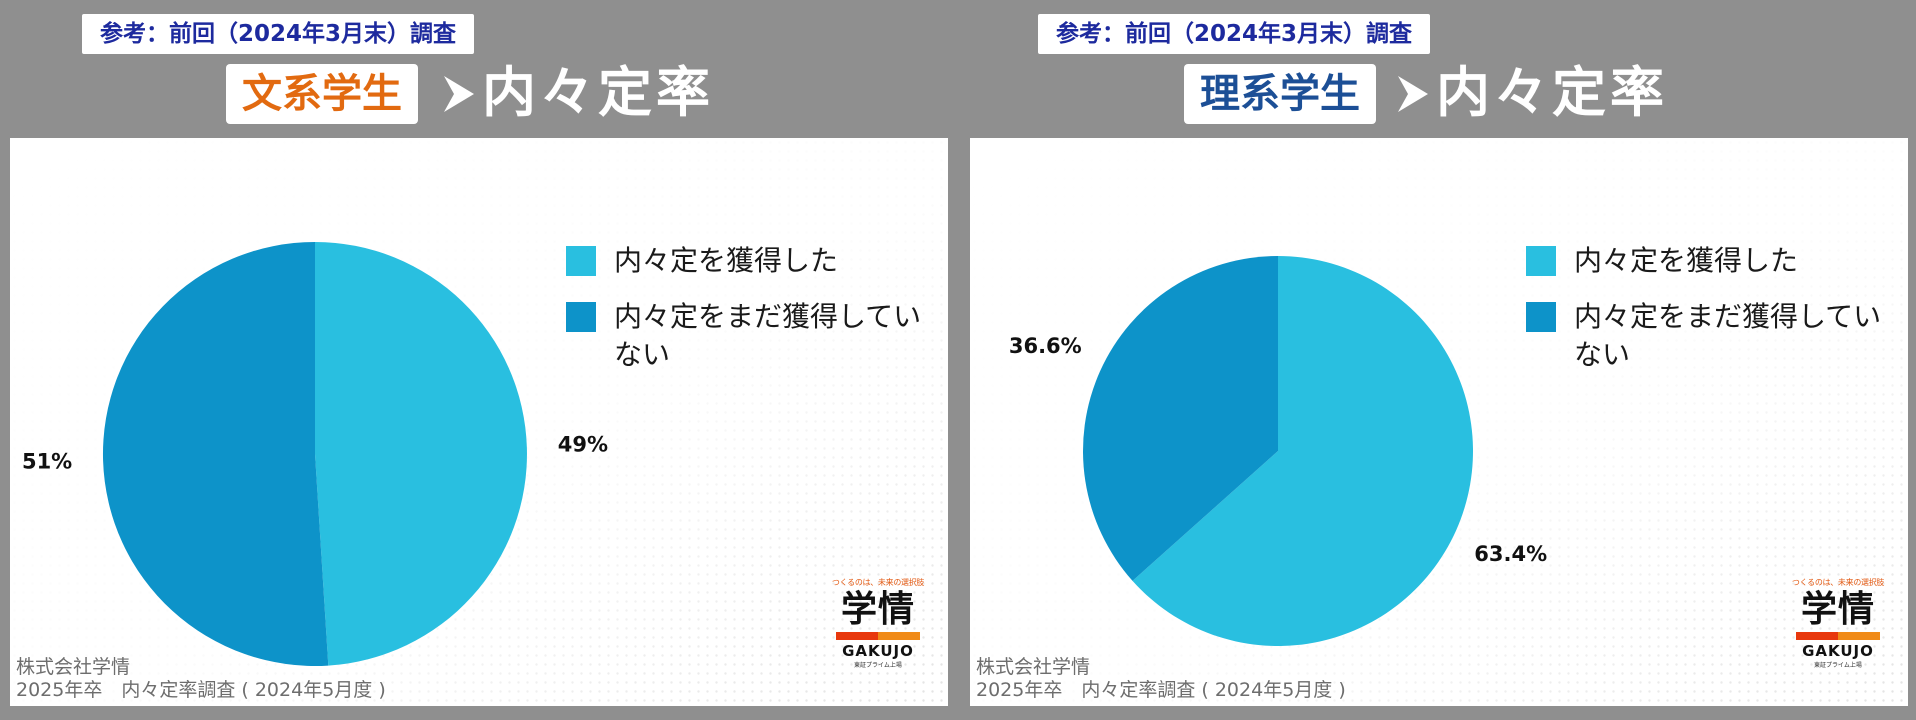  What do you see at coordinates (583, 445) in the screenshot?
I see `data-label: 49%` at bounding box center [583, 445].